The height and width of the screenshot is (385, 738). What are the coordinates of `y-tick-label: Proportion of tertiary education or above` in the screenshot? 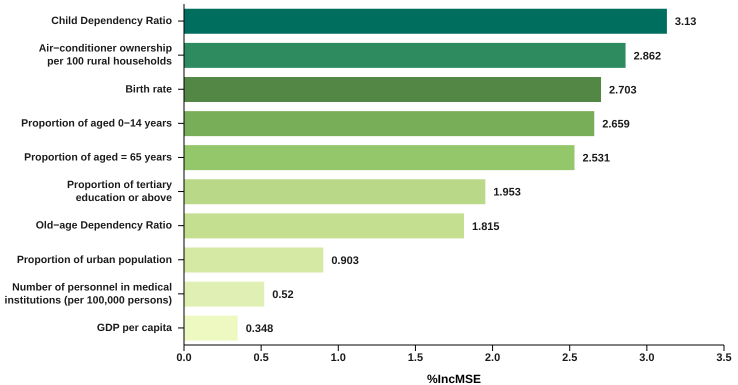 It's located at (119, 191).